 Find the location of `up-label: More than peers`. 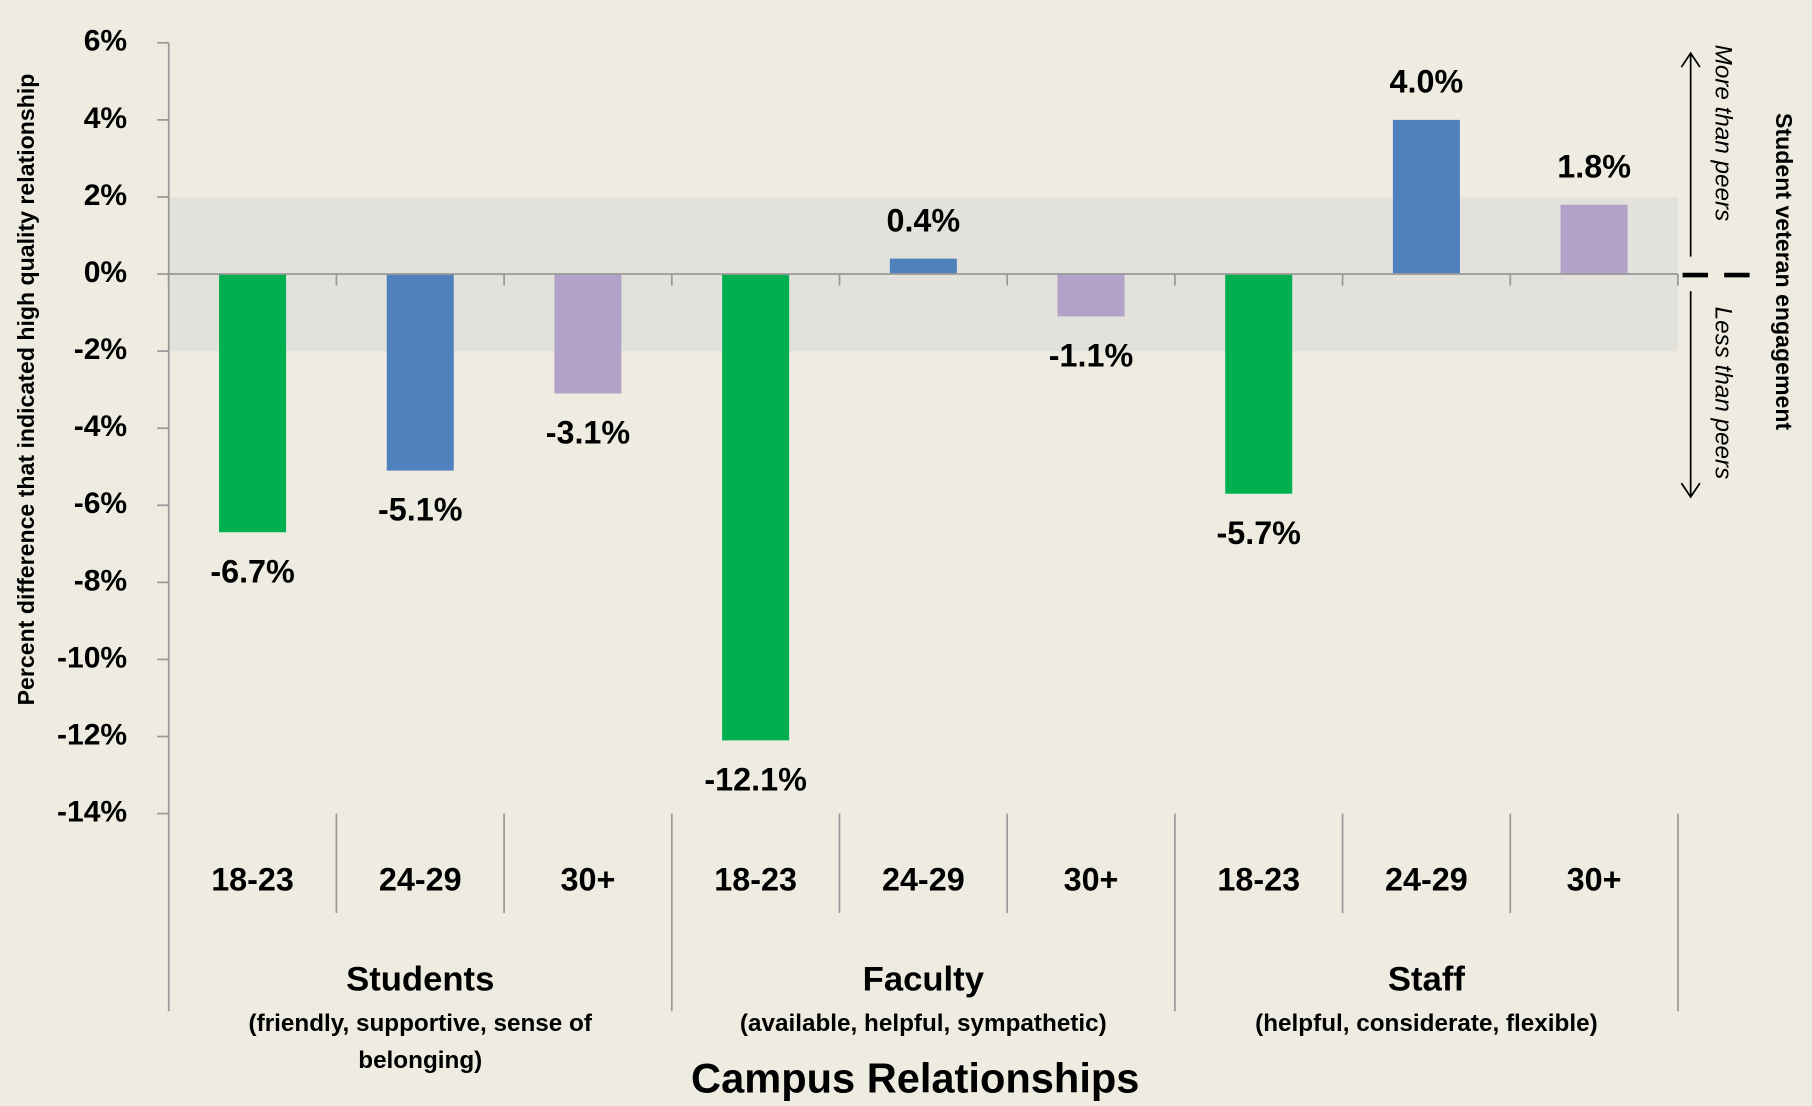

up-label: More than peers is located at coordinates (1722, 133).